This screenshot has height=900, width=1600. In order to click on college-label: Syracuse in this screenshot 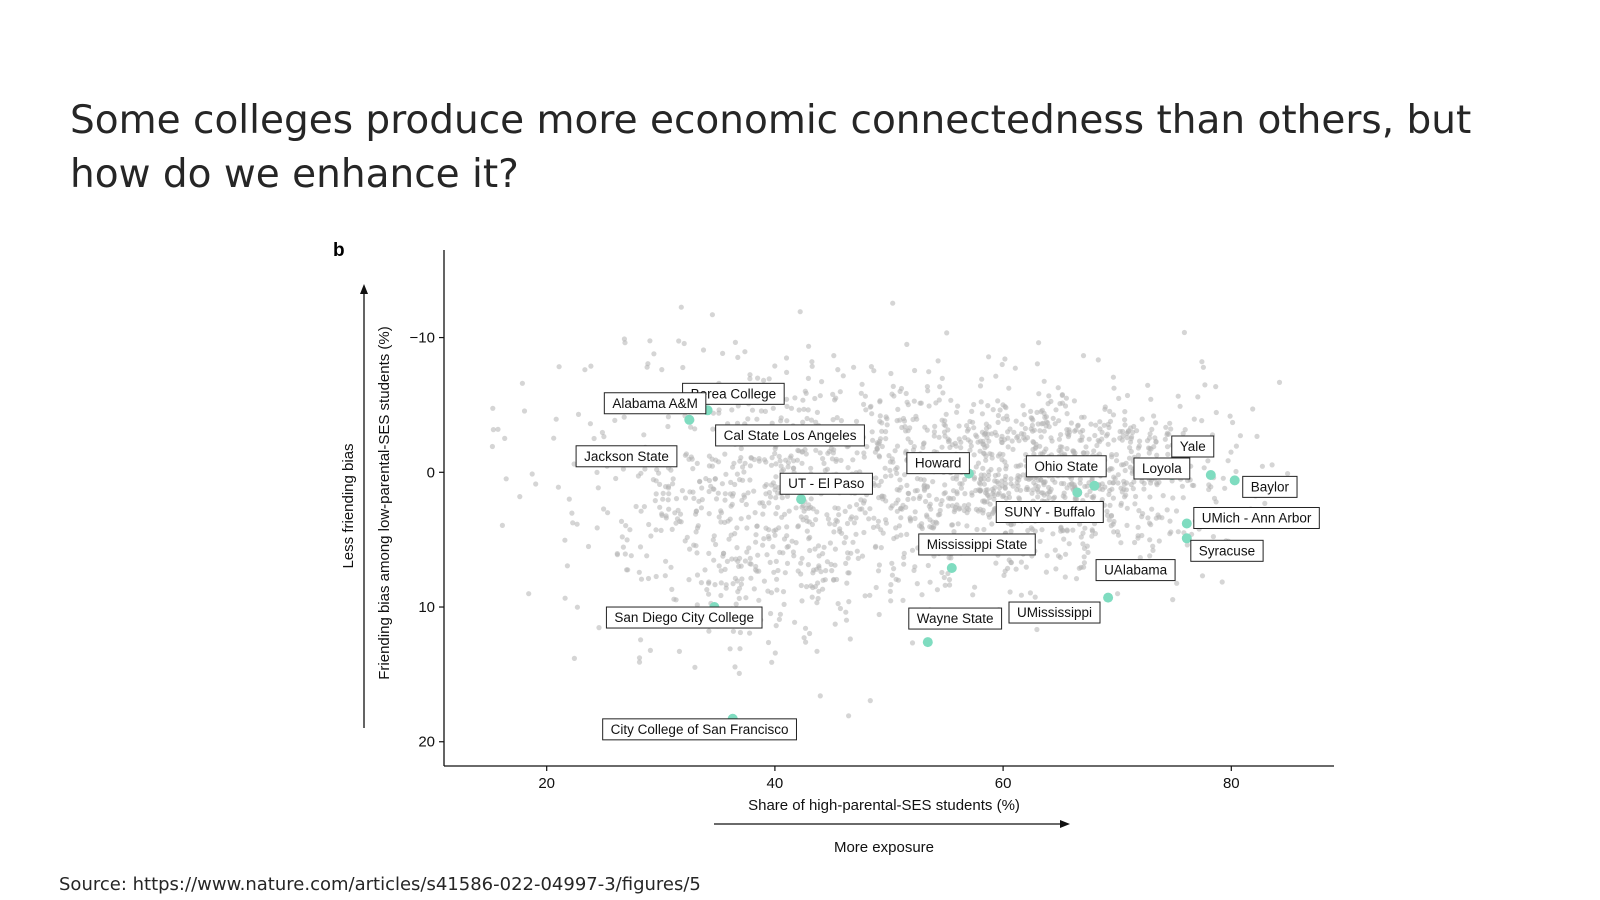, I will do `click(1227, 550)`.